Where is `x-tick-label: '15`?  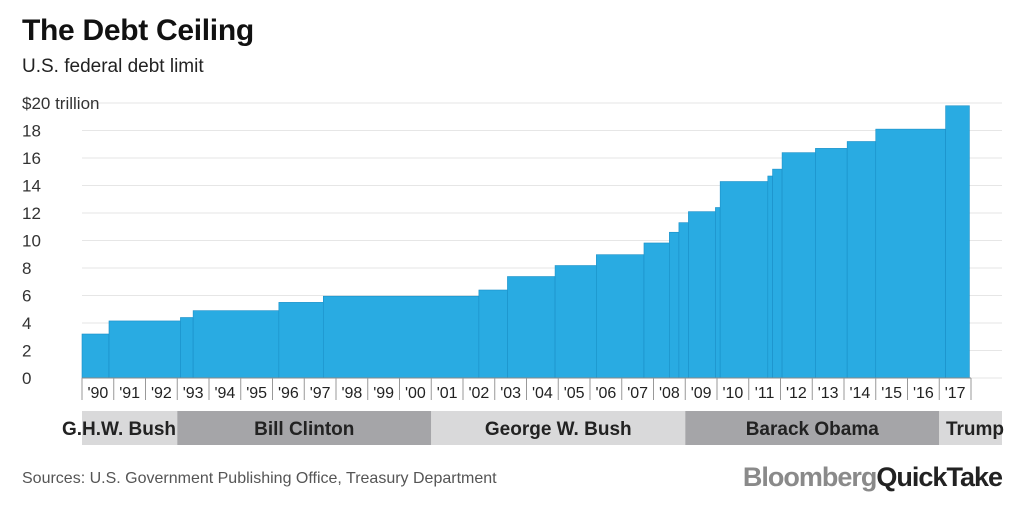 x-tick-label: '15 is located at coordinates (891, 393).